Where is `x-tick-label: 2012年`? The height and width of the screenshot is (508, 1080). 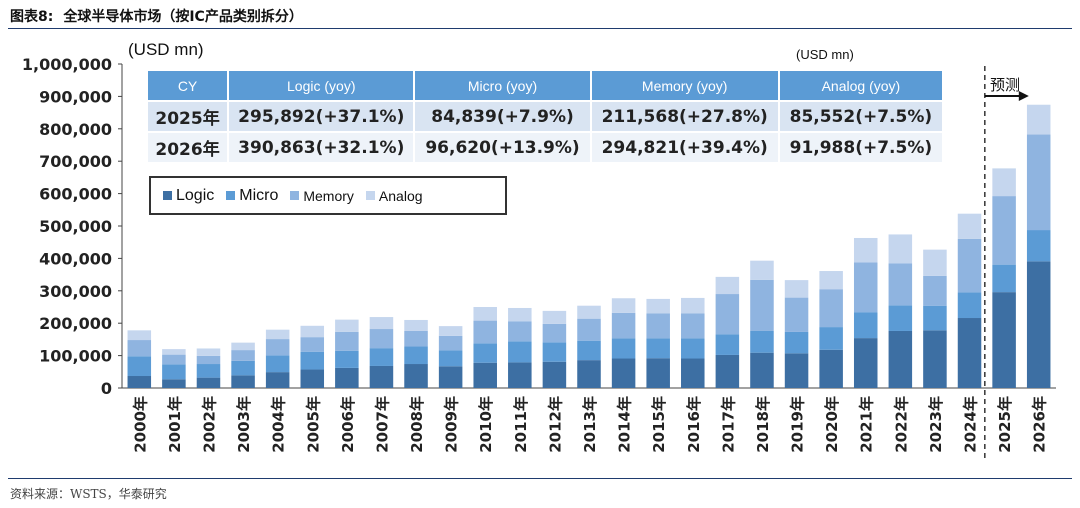 x-tick-label: 2012年 is located at coordinates (555, 424).